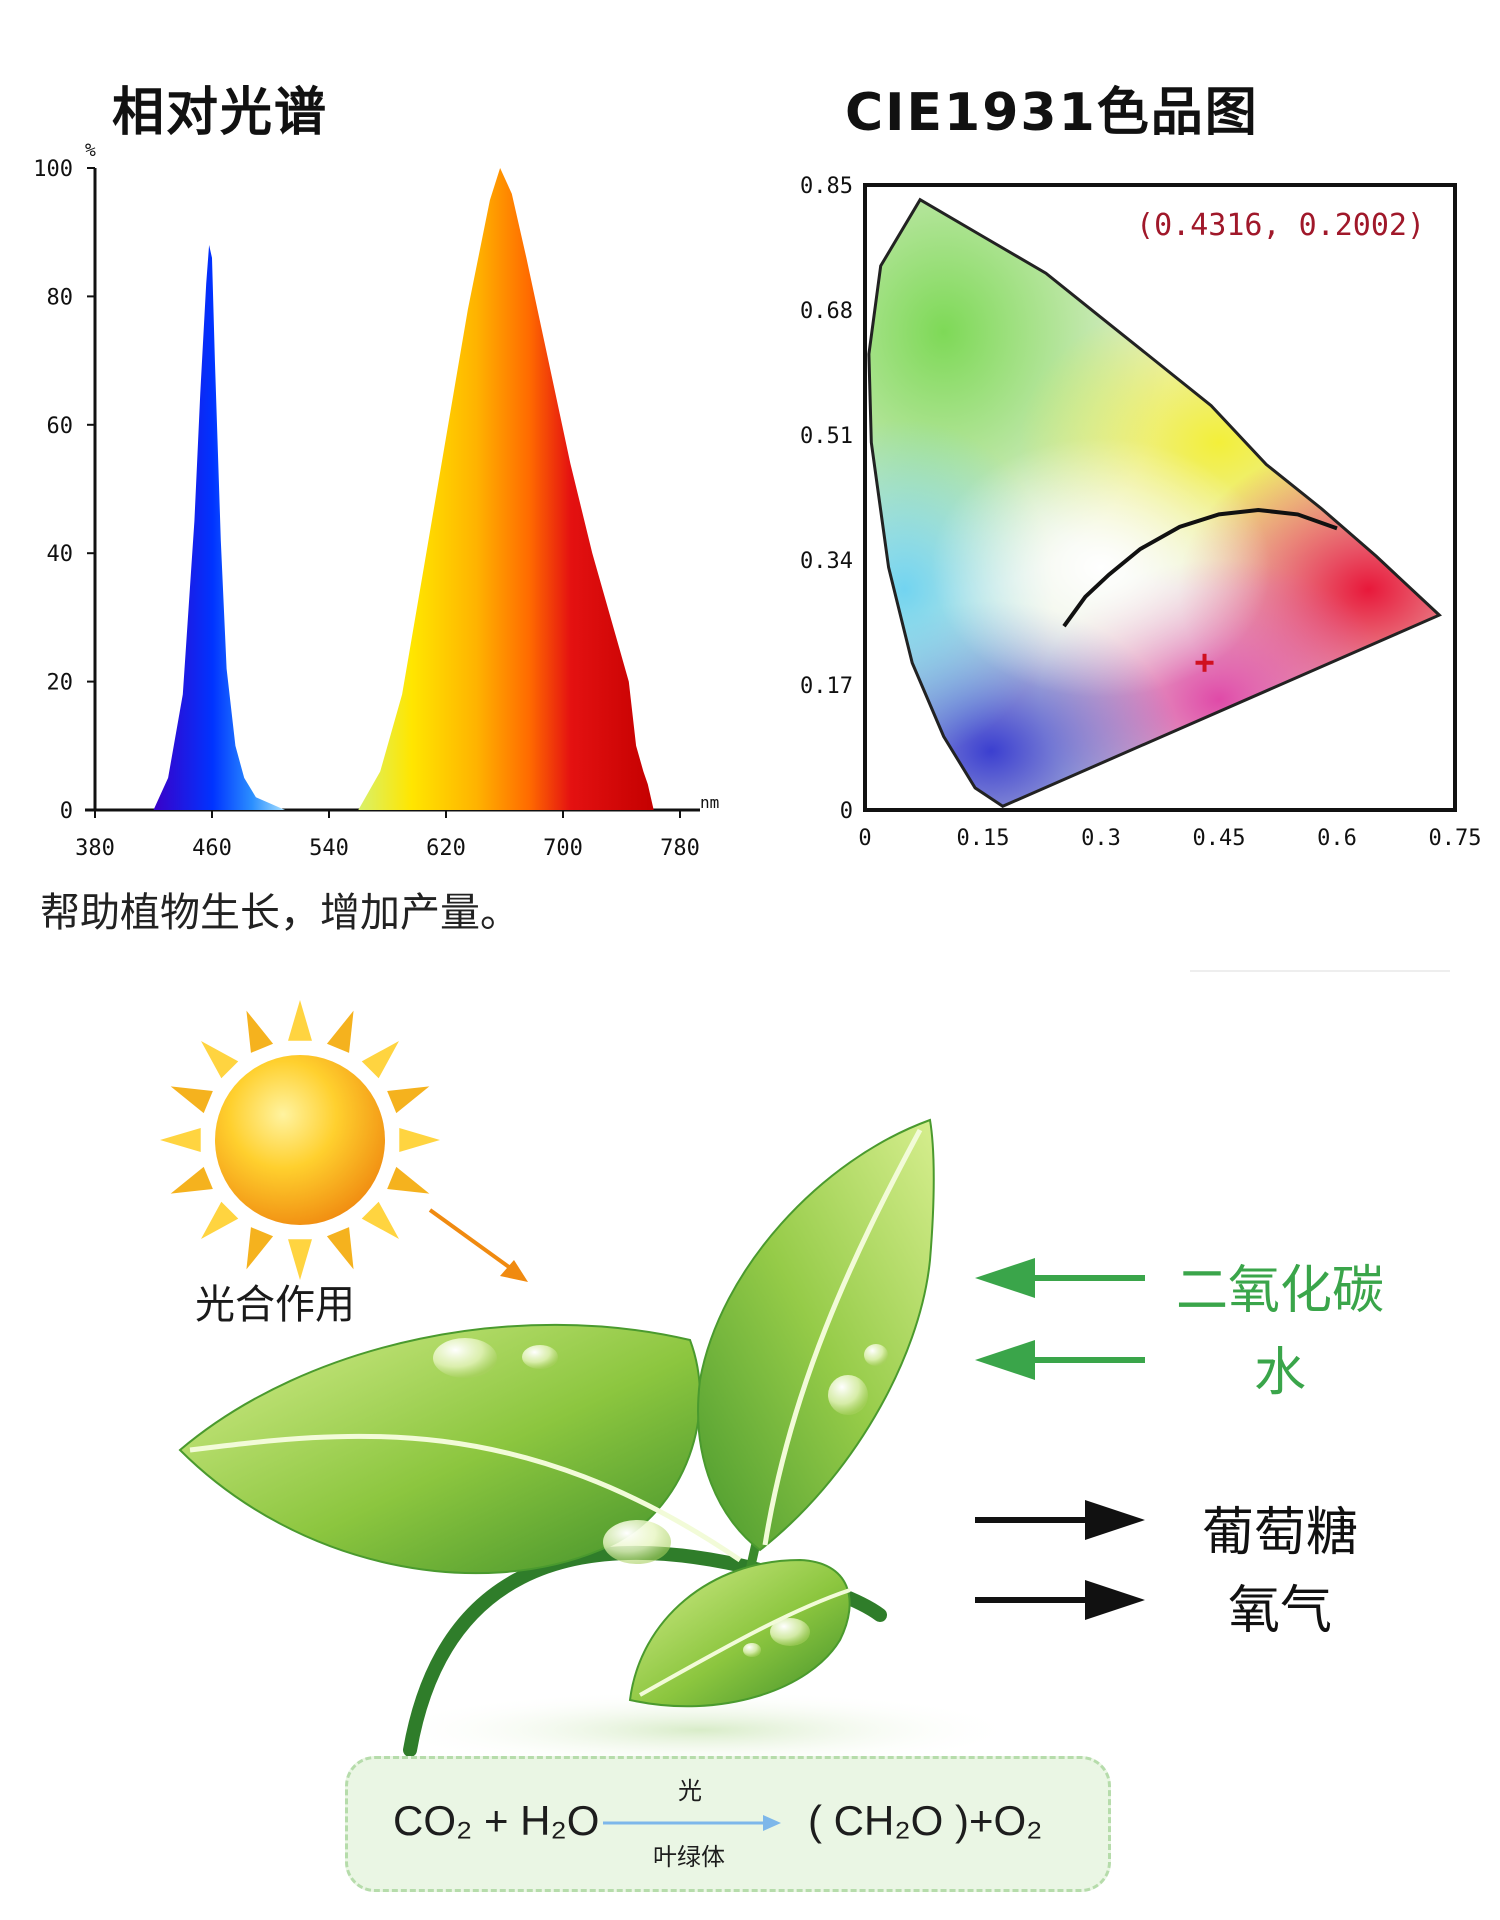 Image resolution: width=1500 pixels, height=1920 pixels. I want to click on leaf-left, so click(460, 1449).